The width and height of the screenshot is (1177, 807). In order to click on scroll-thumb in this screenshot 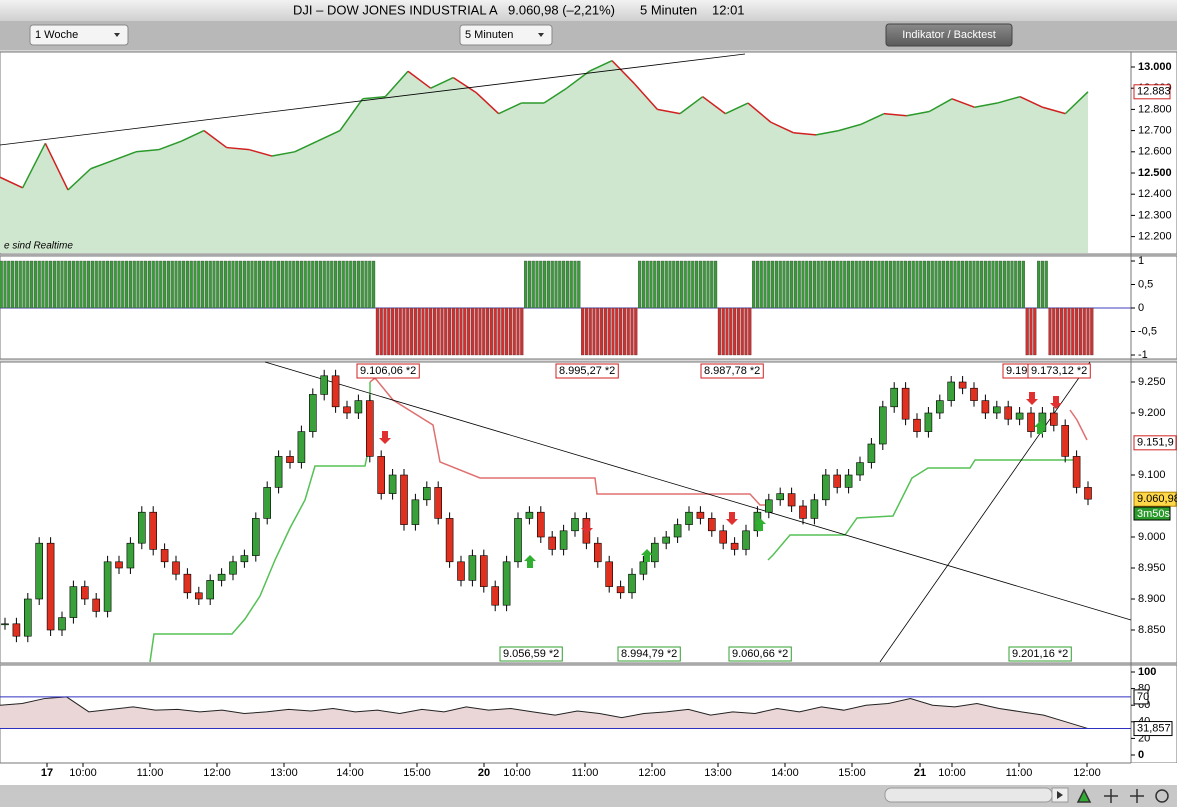, I will do `click(968, 795)`.